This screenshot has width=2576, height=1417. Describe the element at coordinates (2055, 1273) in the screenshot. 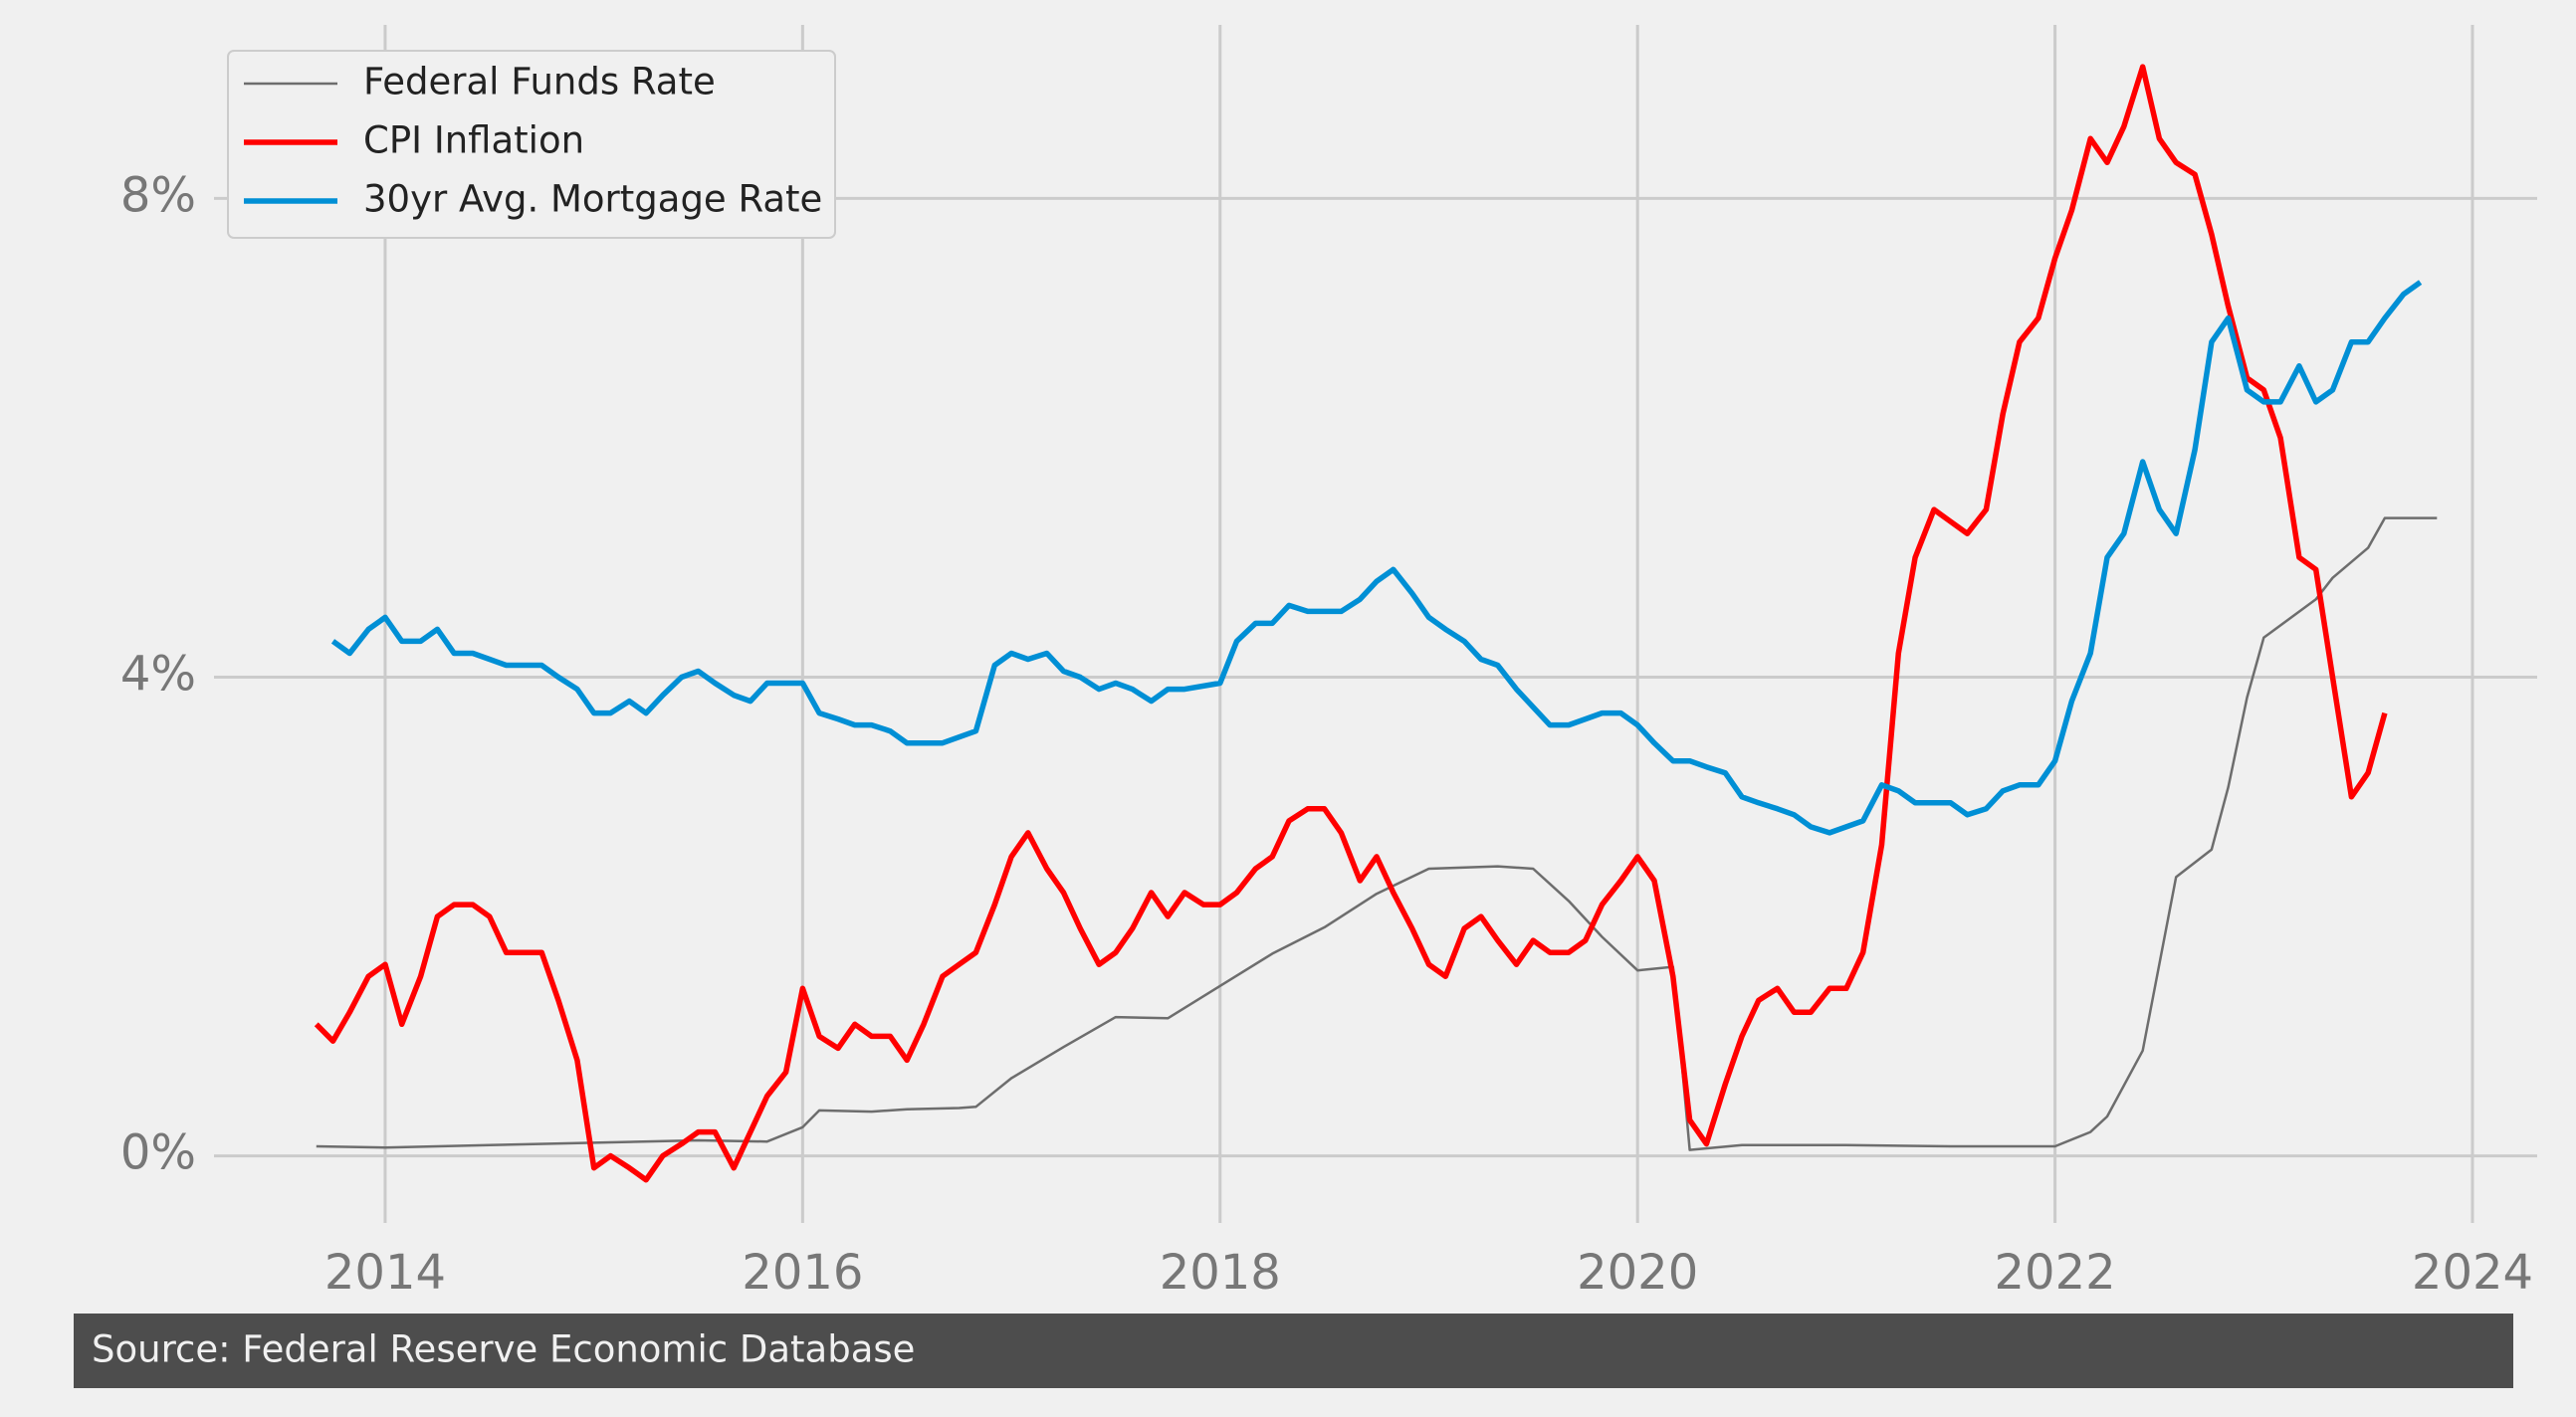

I see `x-tick-label: 2022` at that location.